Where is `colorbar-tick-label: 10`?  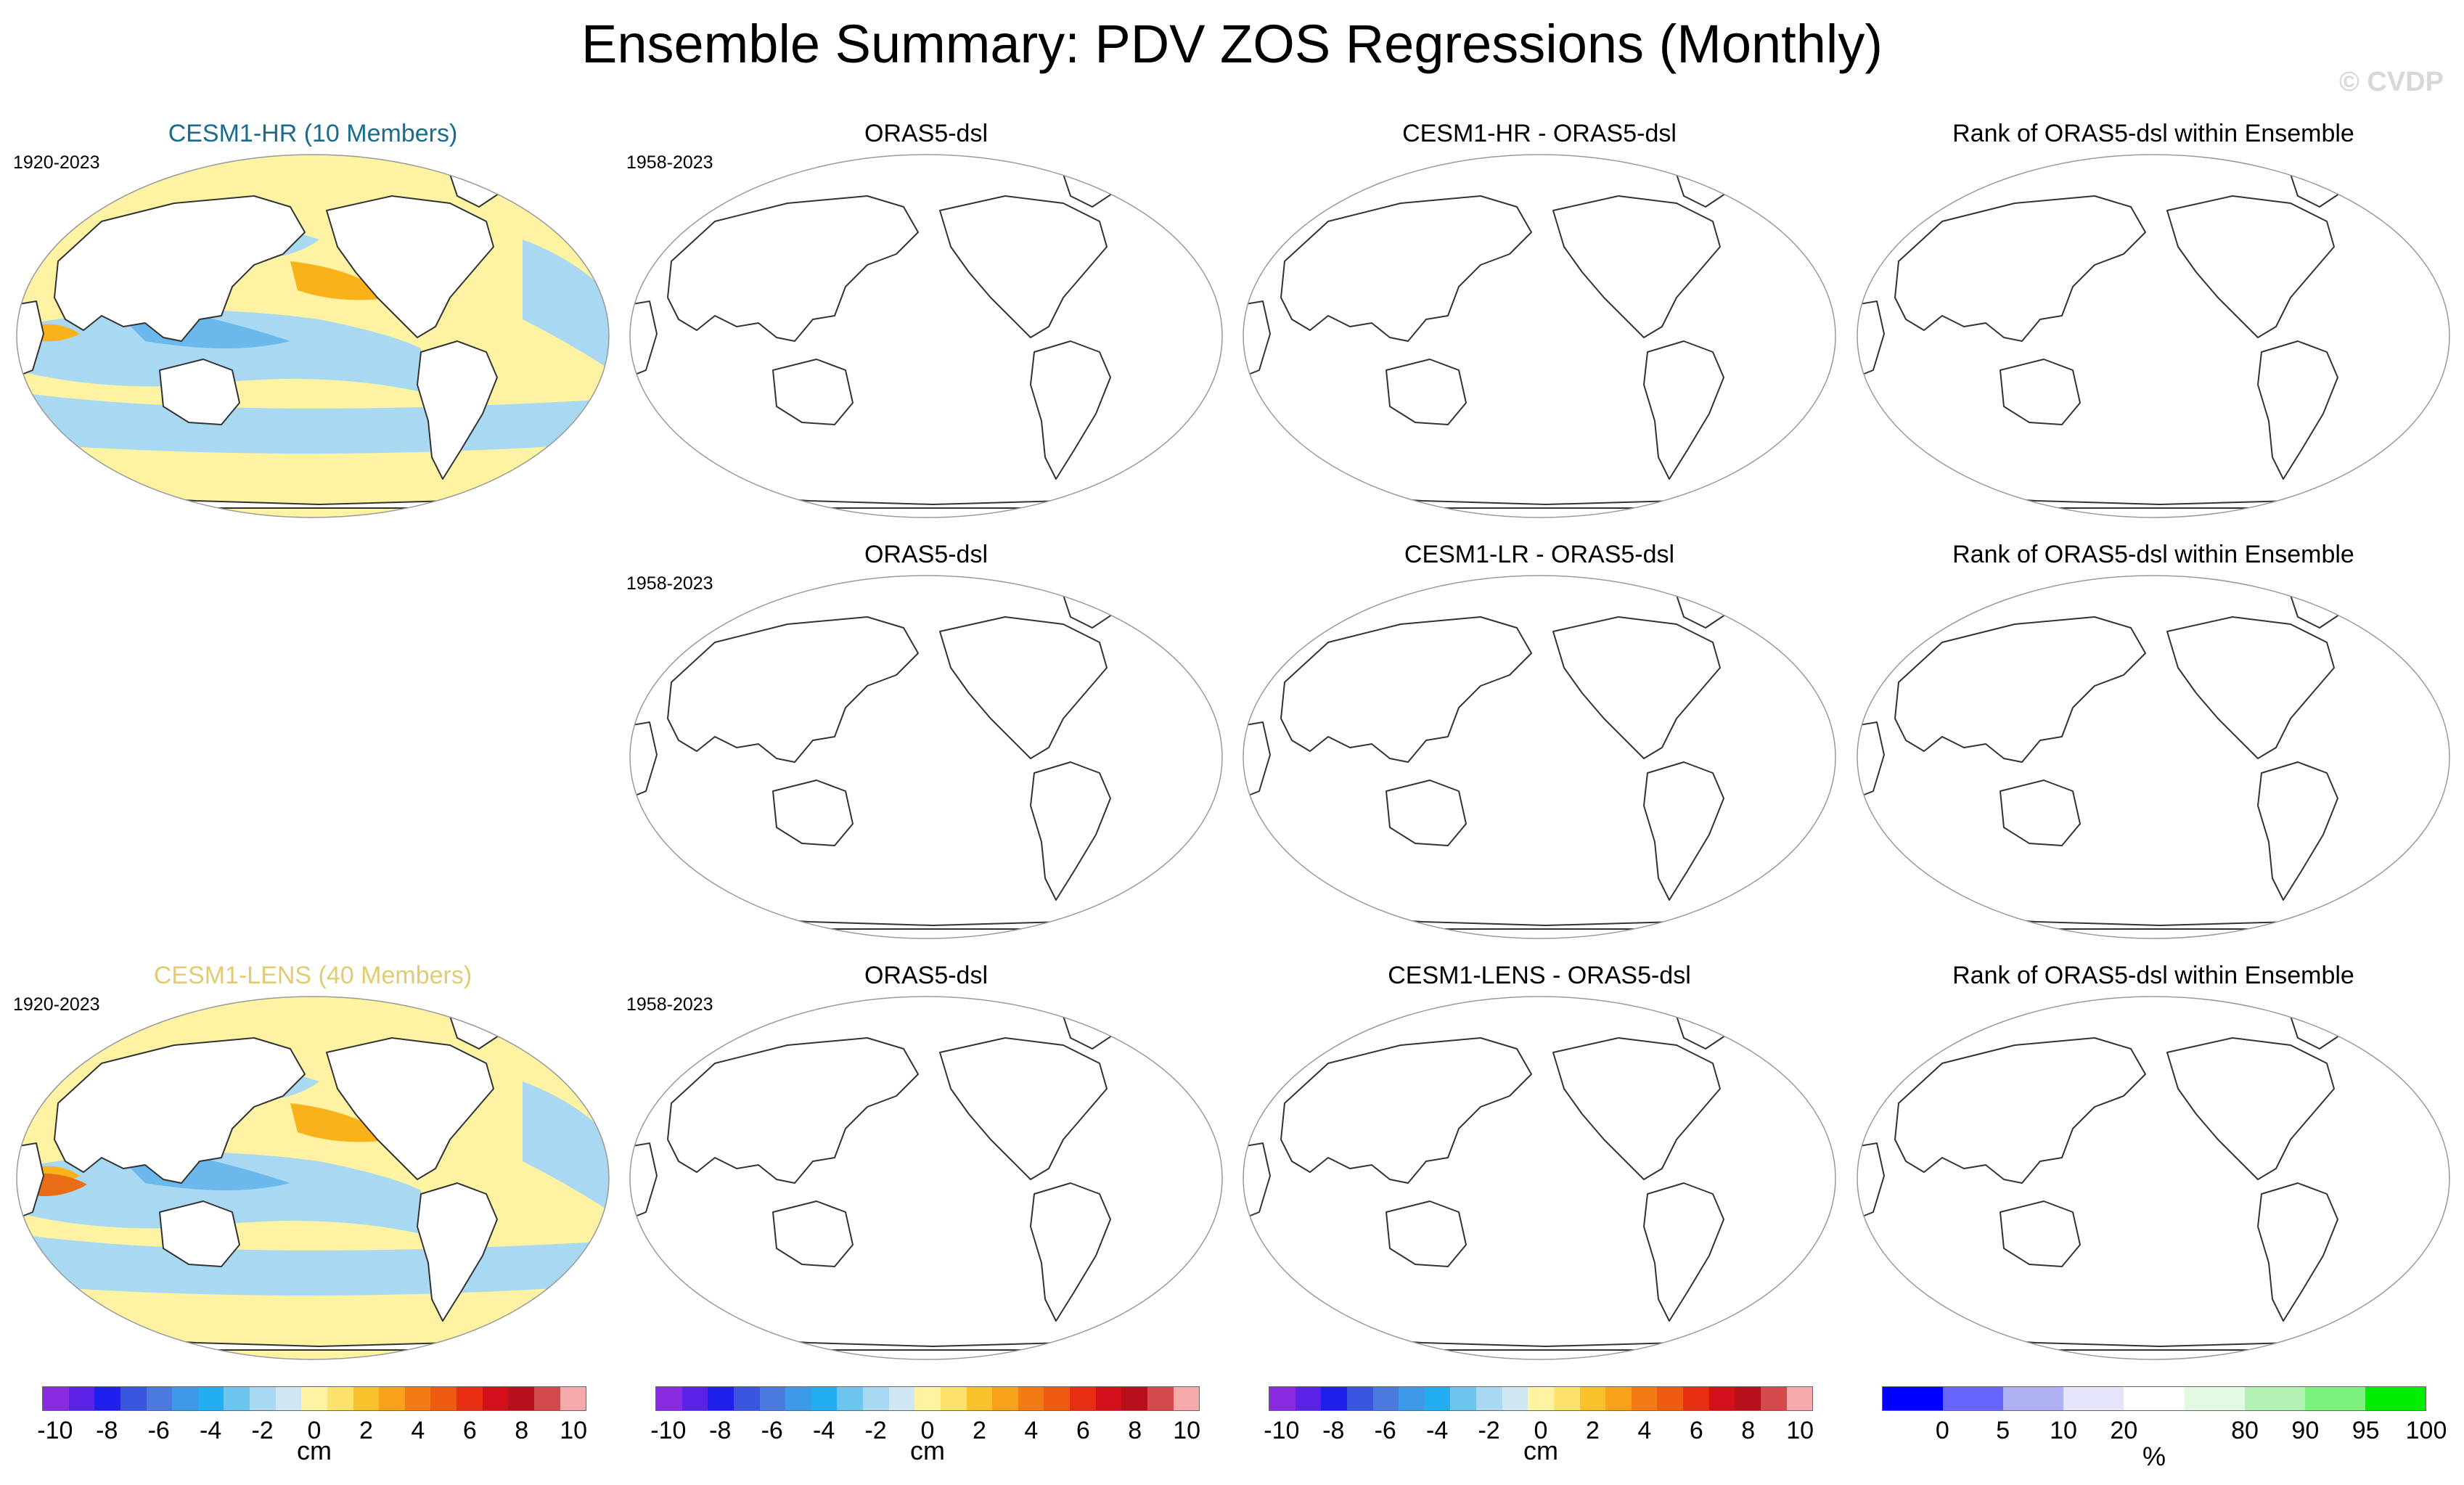
colorbar-tick-label: 10 is located at coordinates (574, 1430).